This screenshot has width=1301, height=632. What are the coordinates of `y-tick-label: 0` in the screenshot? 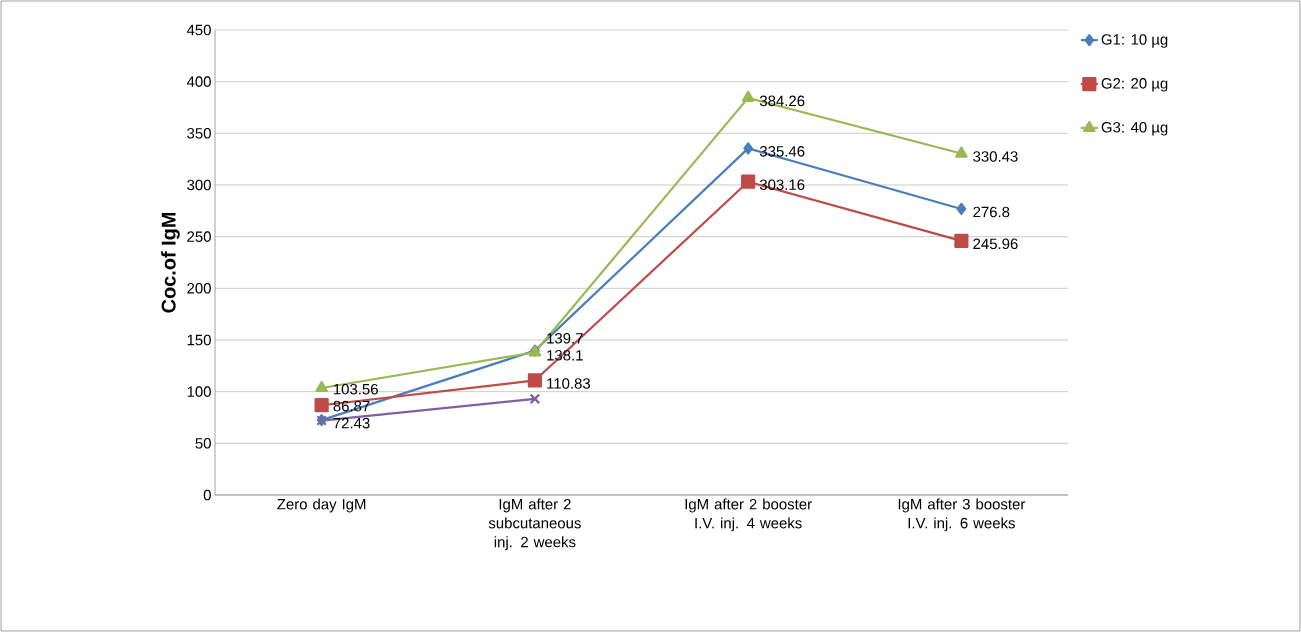 It's located at (207, 495).